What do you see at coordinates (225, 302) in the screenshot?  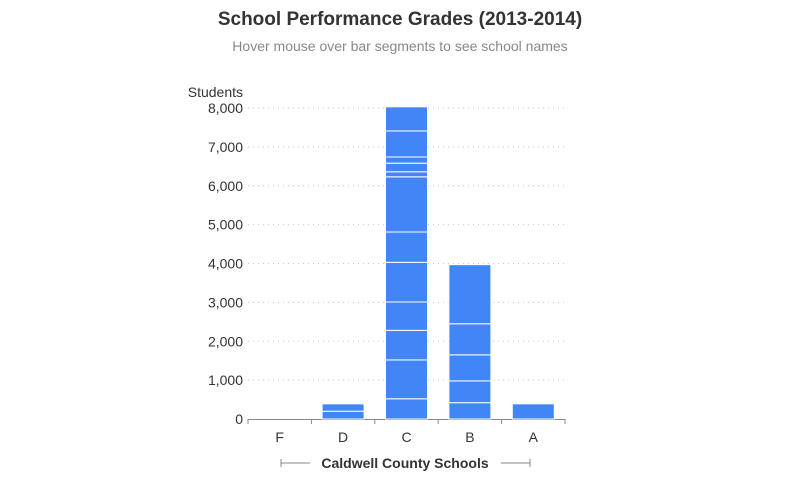 I see `y-tick-label: 3,000` at bounding box center [225, 302].